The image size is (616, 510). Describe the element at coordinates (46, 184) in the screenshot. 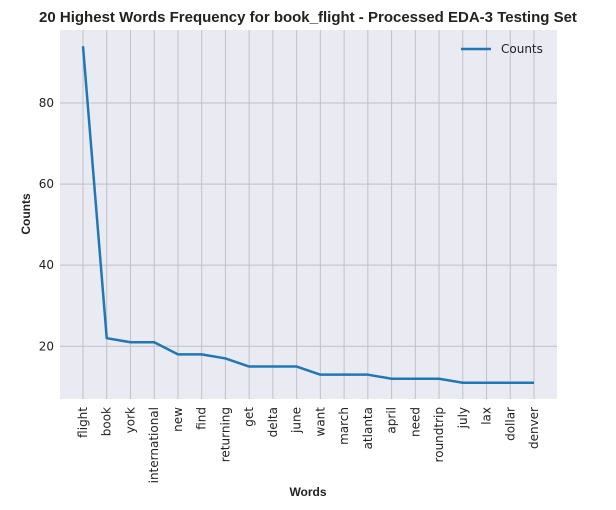

I see `y-tick-label: 60` at that location.